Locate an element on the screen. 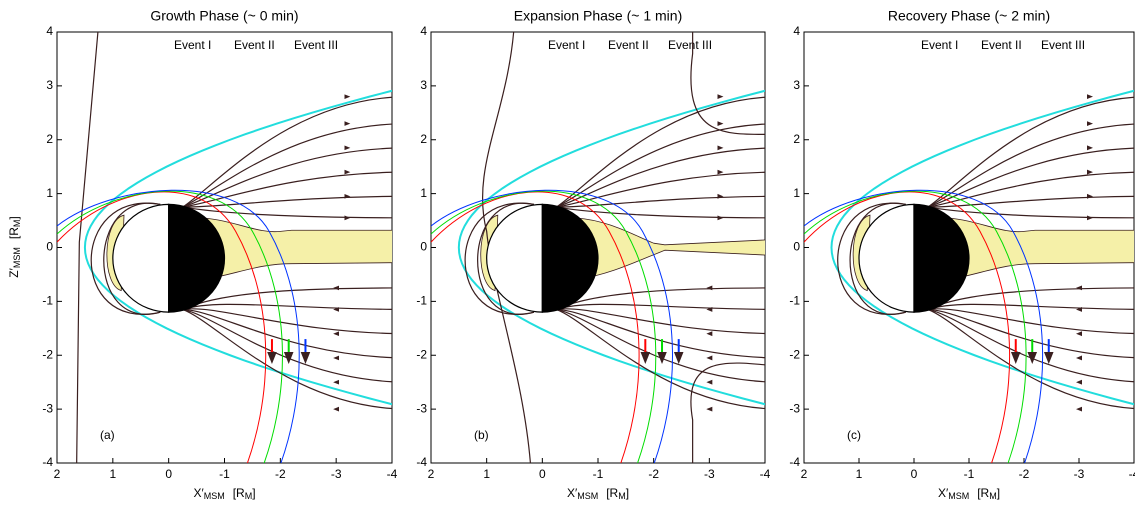 The width and height of the screenshot is (1135, 508). x-tick-label: -2 is located at coordinates (280, 474).